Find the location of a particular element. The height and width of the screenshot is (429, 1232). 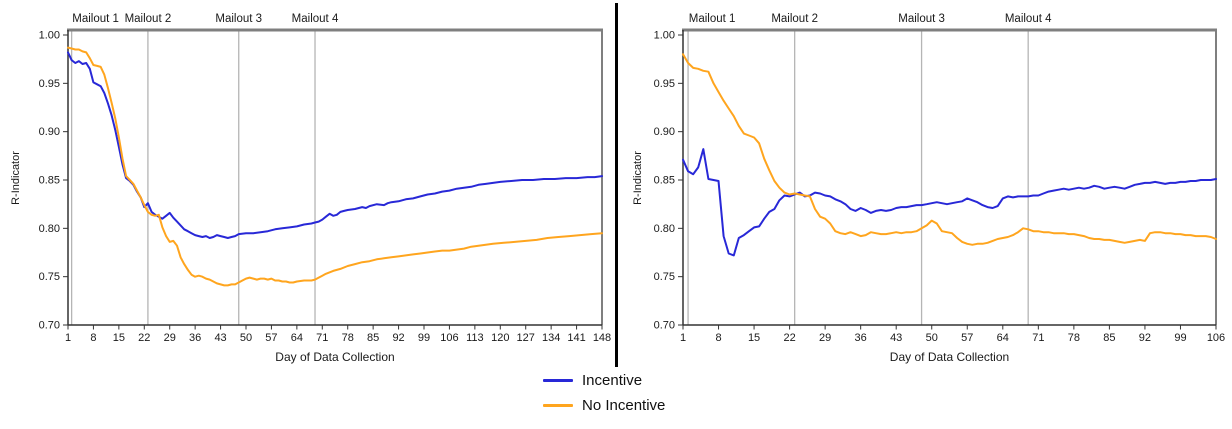

left-x-axis-title: Day of Data Collection is located at coordinates (335, 357).